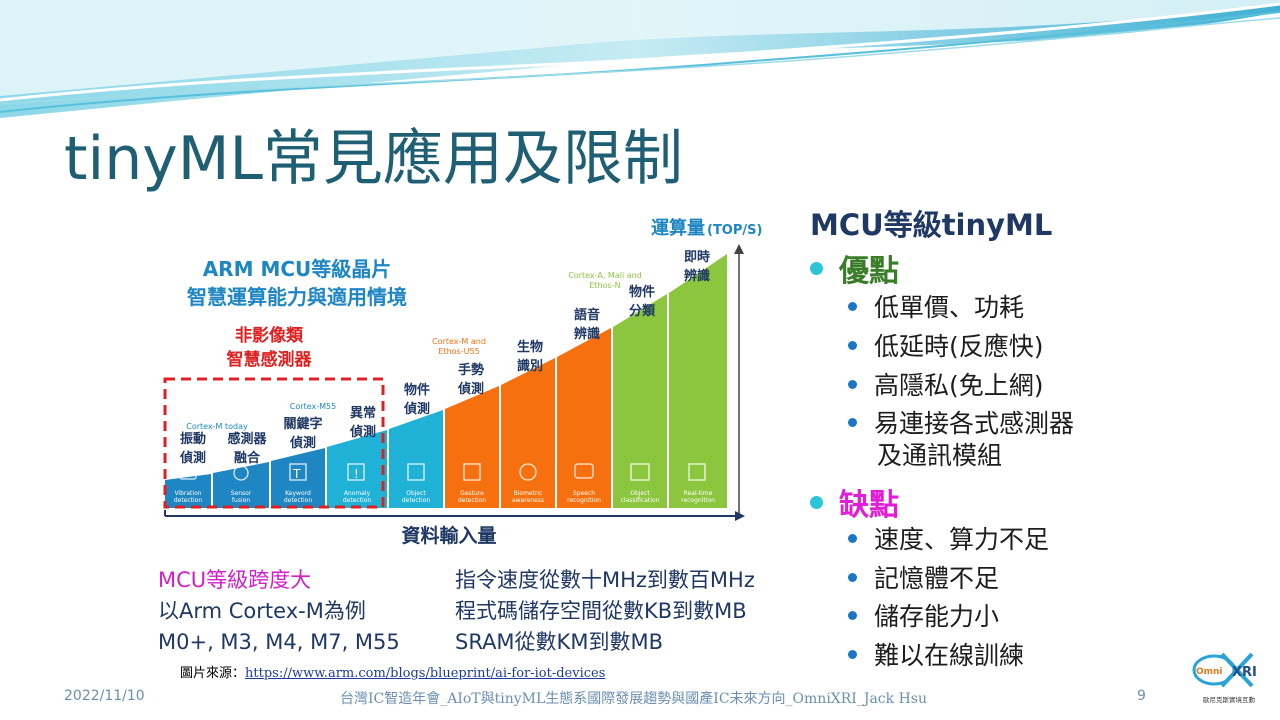  What do you see at coordinates (530, 366) in the screenshot?
I see `app-zh2: 識別` at bounding box center [530, 366].